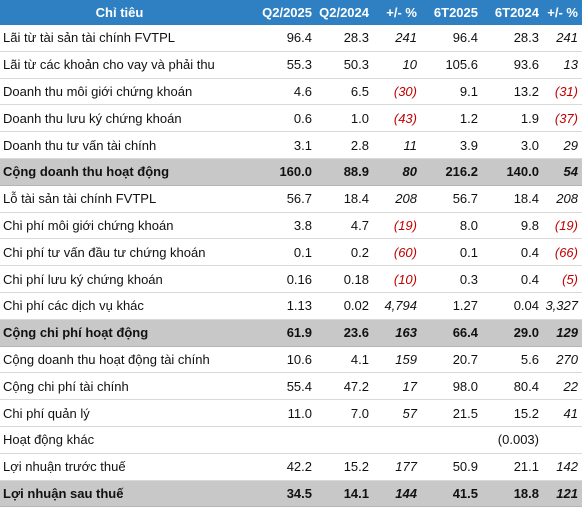 The width and height of the screenshot is (582, 507). I want to click on cell-6t-2025: 41.5, so click(451, 493).